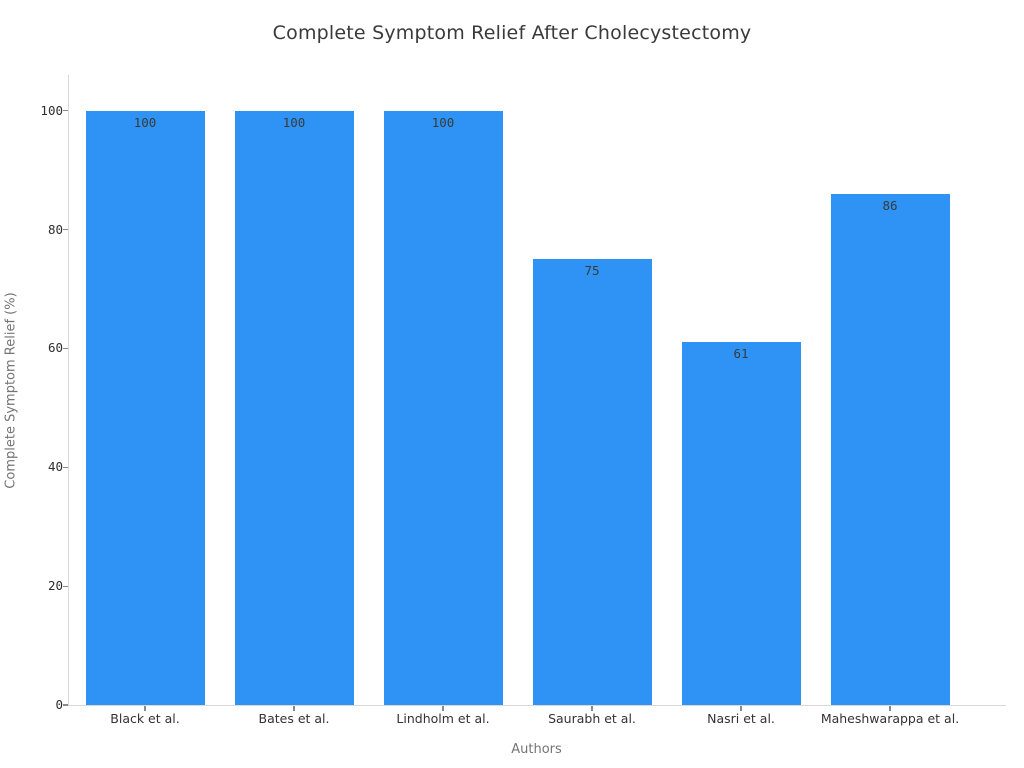 The width and height of the screenshot is (1024, 768). I want to click on y-axis-tick-label: 60, so click(55, 348).